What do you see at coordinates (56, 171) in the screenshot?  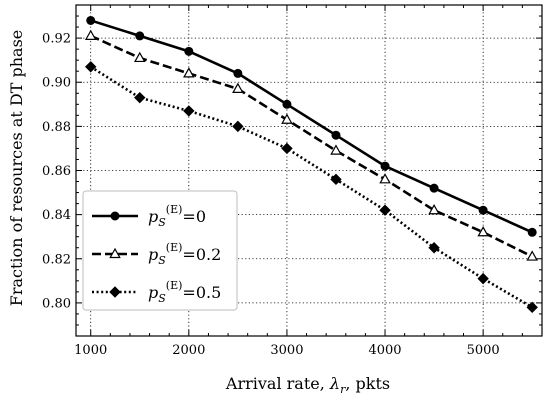 I see `y-tick-label: 0.86` at bounding box center [56, 171].